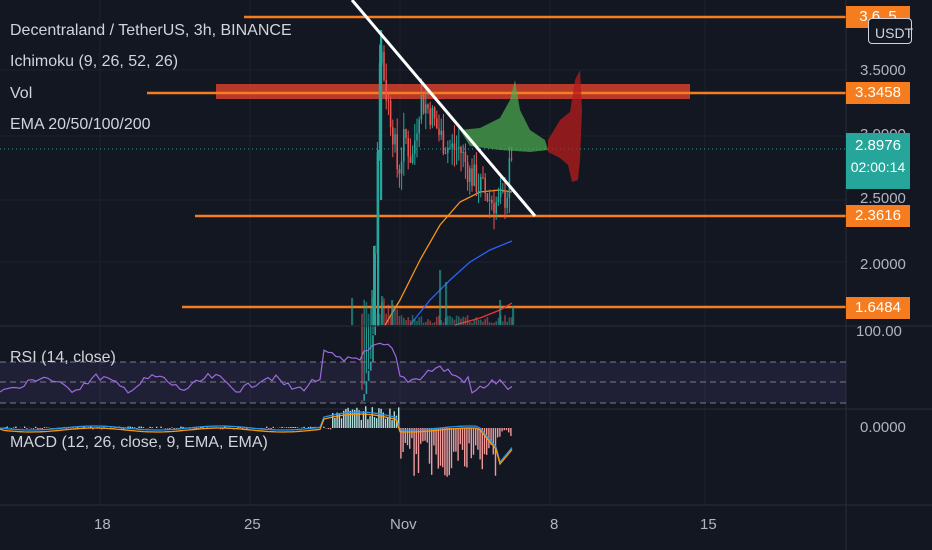 The width and height of the screenshot is (932, 550). What do you see at coordinates (878, 93) in the screenshot?
I see `price-tag-3-3458: 3.3458` at bounding box center [878, 93].